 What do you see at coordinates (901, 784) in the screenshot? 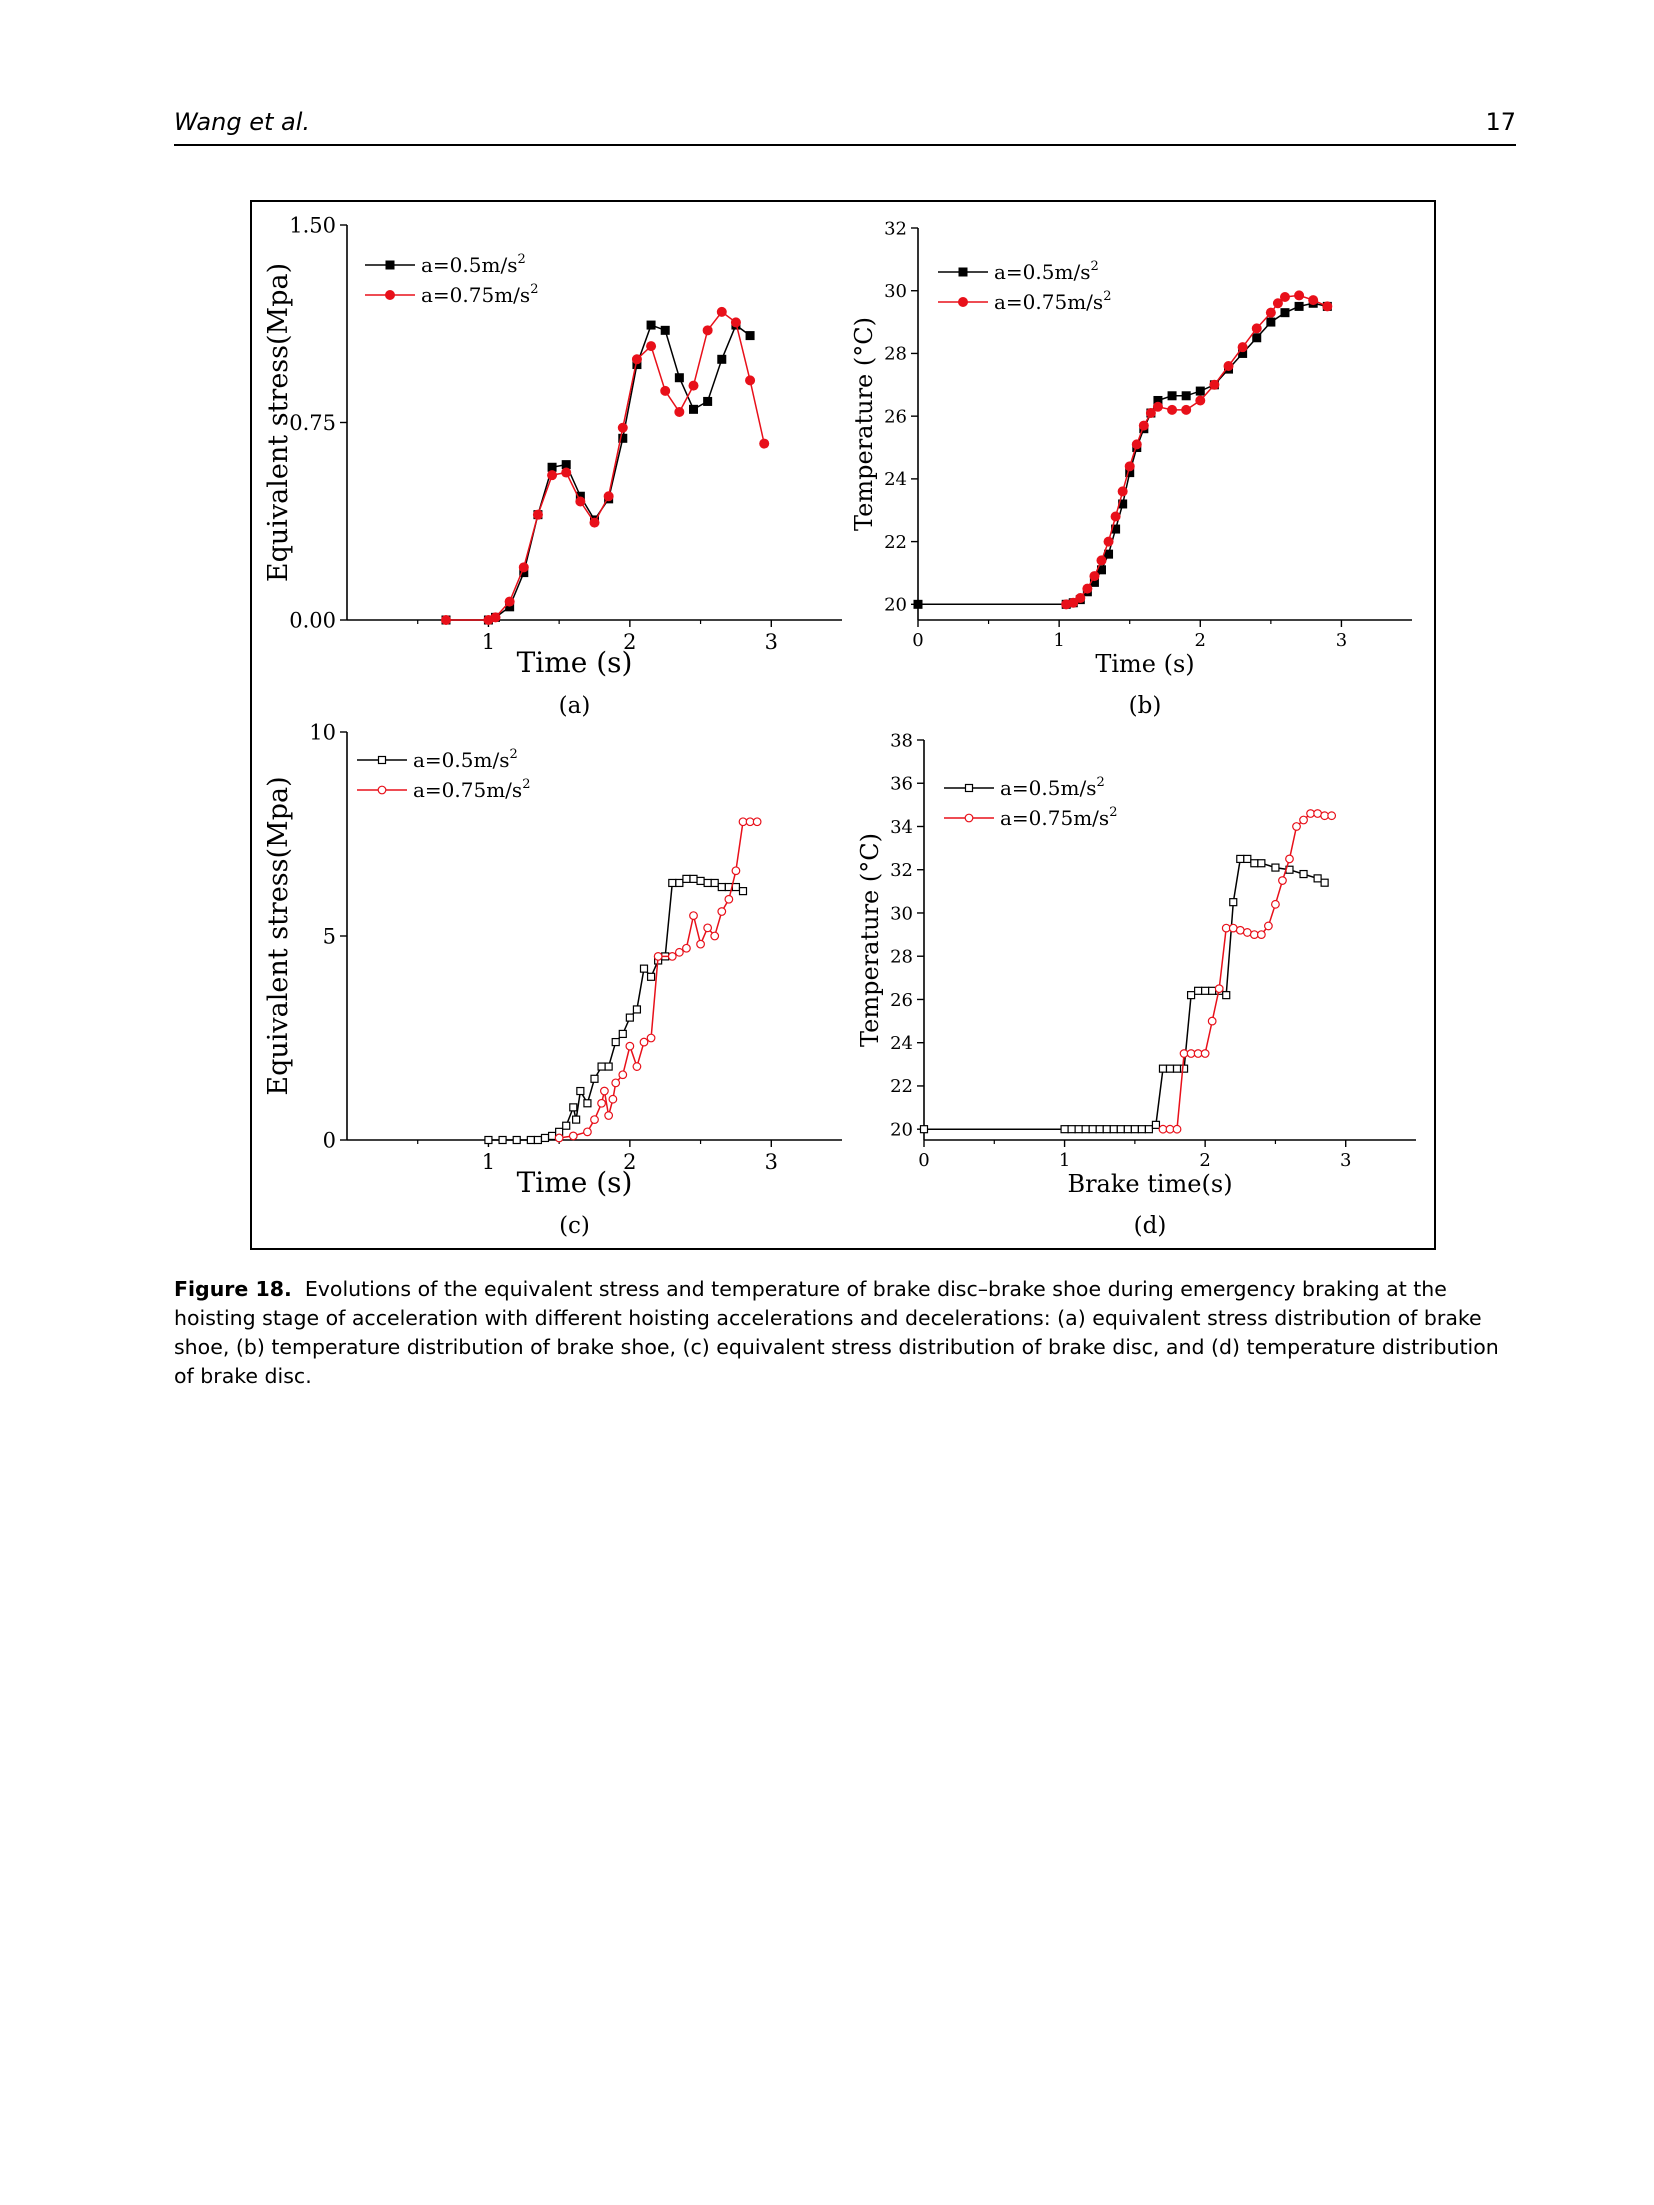
I see `y-tick-label: 36` at bounding box center [901, 784].